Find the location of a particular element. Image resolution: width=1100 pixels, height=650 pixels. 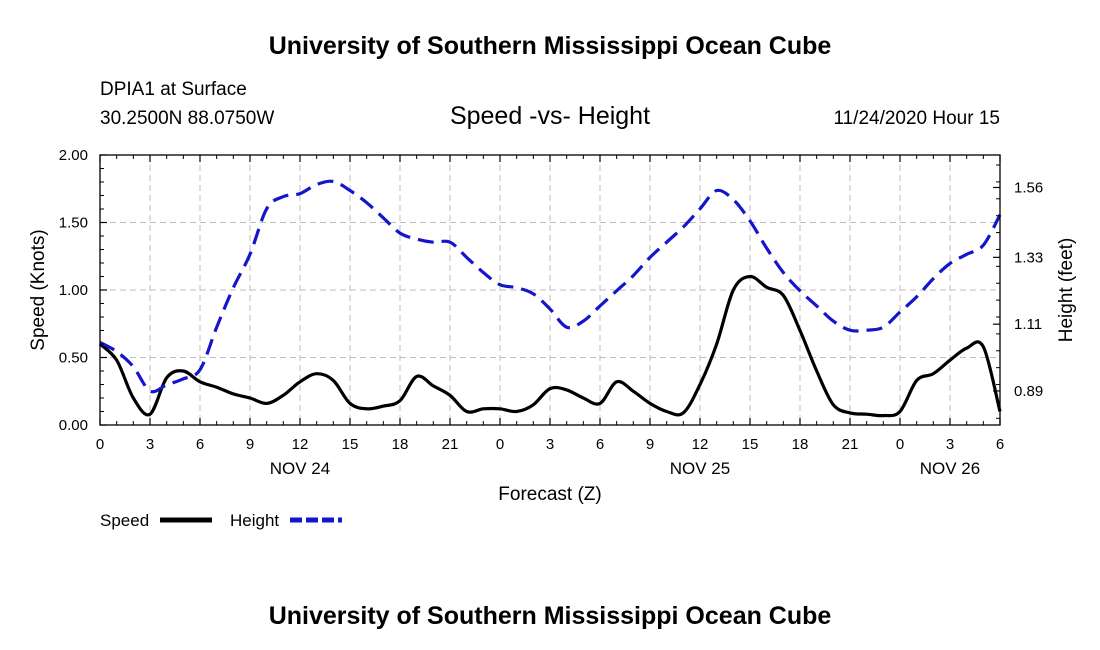

legend-label-speed: Speed is located at coordinates (124, 520).